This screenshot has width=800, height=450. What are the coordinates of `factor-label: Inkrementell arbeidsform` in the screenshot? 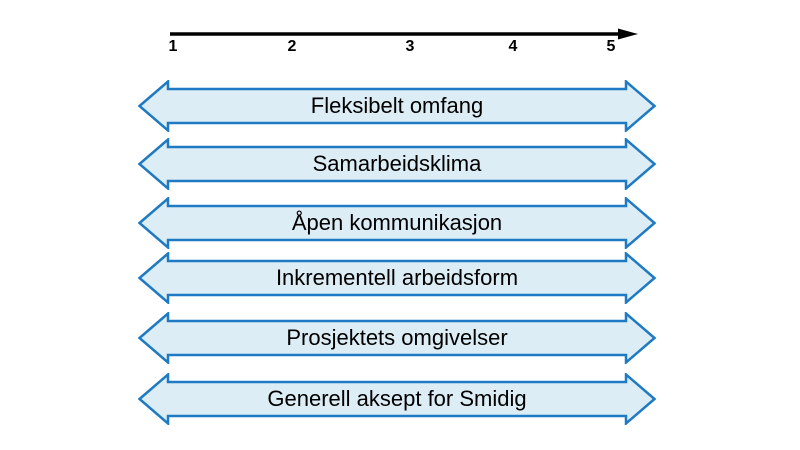 It's located at (397, 277).